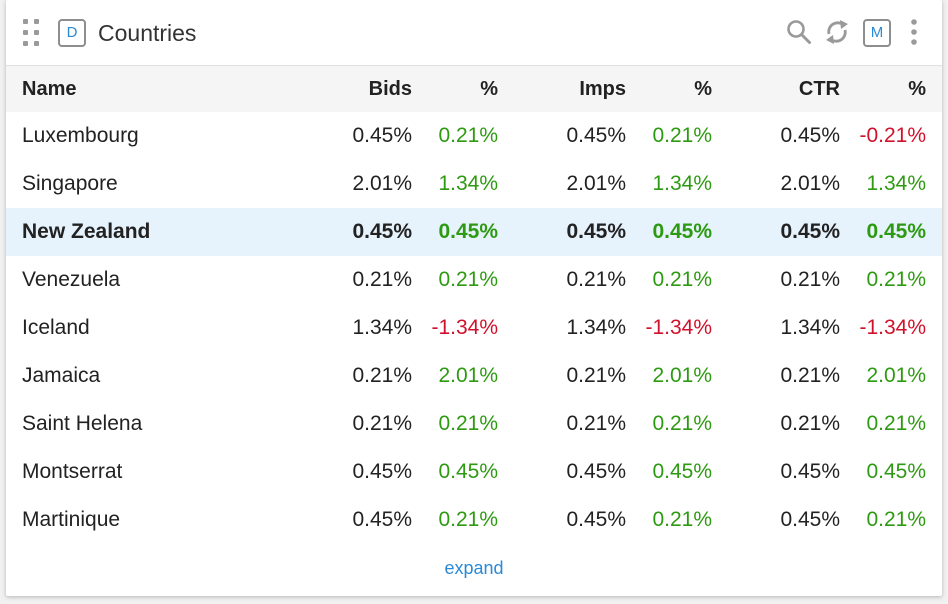 The height and width of the screenshot is (604, 948). Describe the element at coordinates (703, 89) in the screenshot. I see `column-header-imps-percent: %` at that location.